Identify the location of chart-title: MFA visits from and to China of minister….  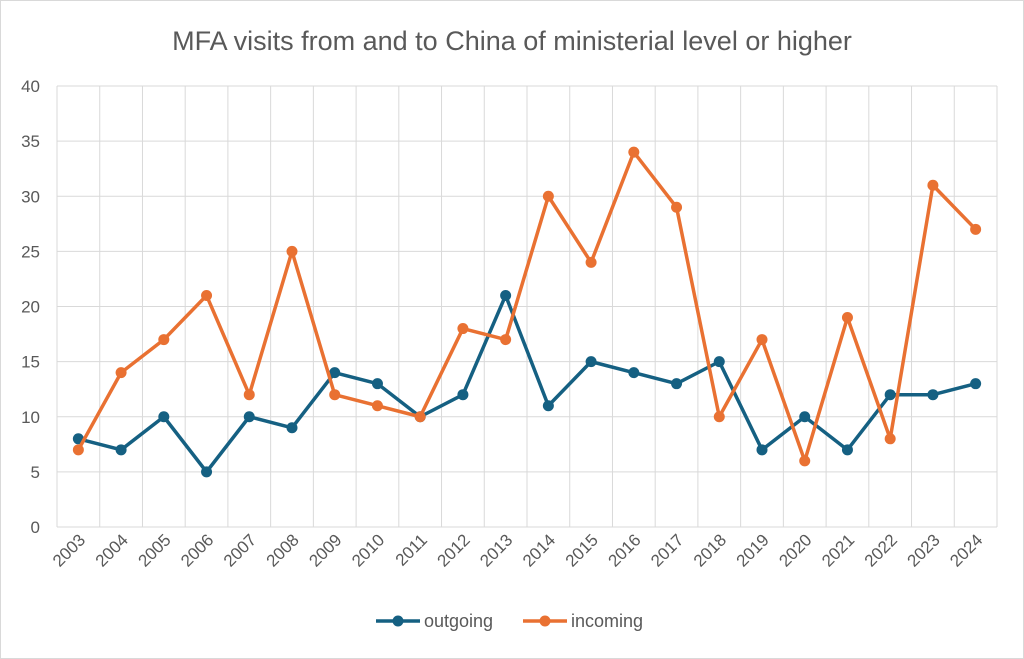
(512, 41).